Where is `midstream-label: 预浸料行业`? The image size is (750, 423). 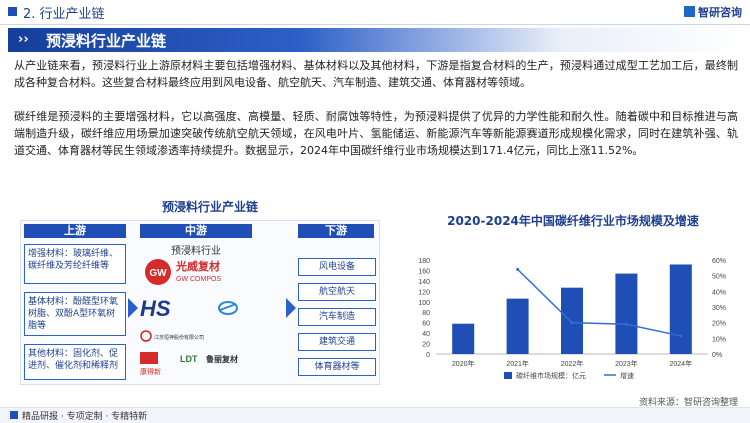
midstream-label: 预浸料行业 is located at coordinates (196, 251).